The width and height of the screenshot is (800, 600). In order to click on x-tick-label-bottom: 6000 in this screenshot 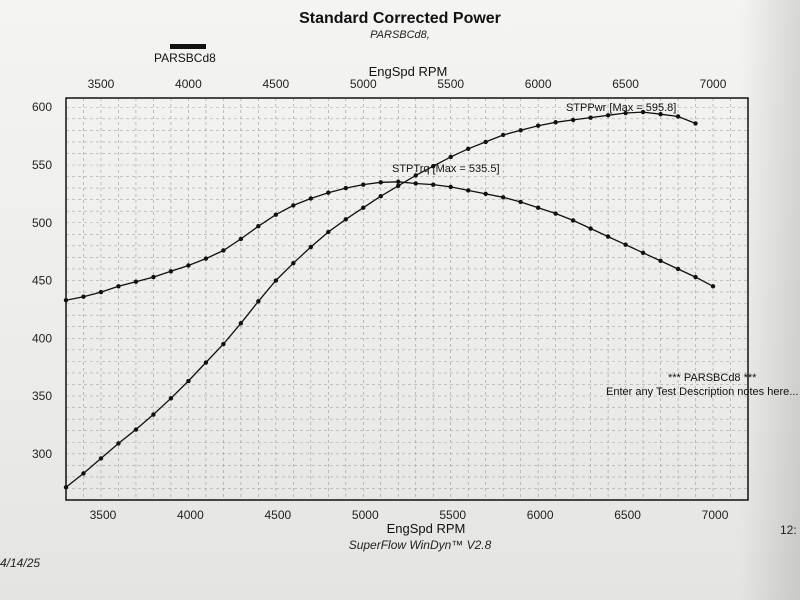, I will do `click(540, 515)`.